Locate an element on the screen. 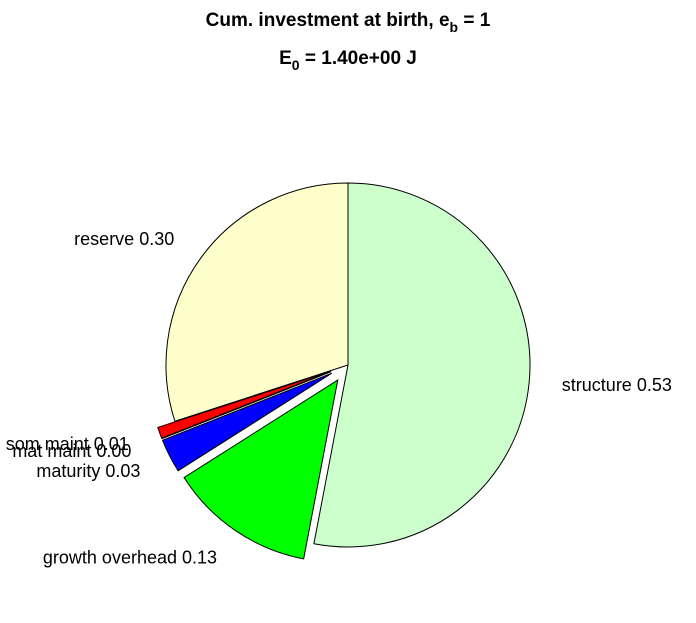 This screenshot has height=623, width=696. title-subscript: b is located at coordinates (454, 27).